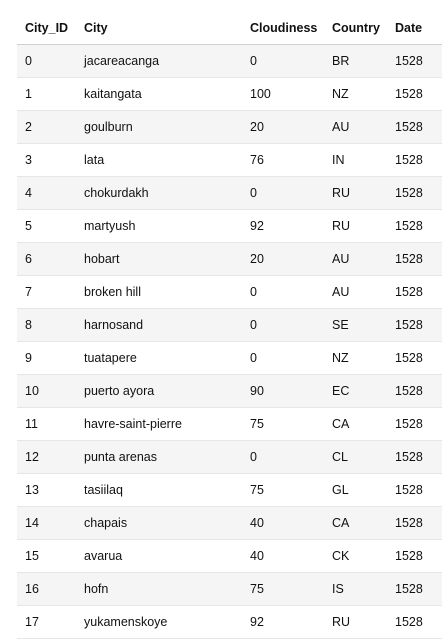 Image resolution: width=442 pixels, height=640 pixels. What do you see at coordinates (159, 61) in the screenshot?
I see `city-cell: jacareacanga` at bounding box center [159, 61].